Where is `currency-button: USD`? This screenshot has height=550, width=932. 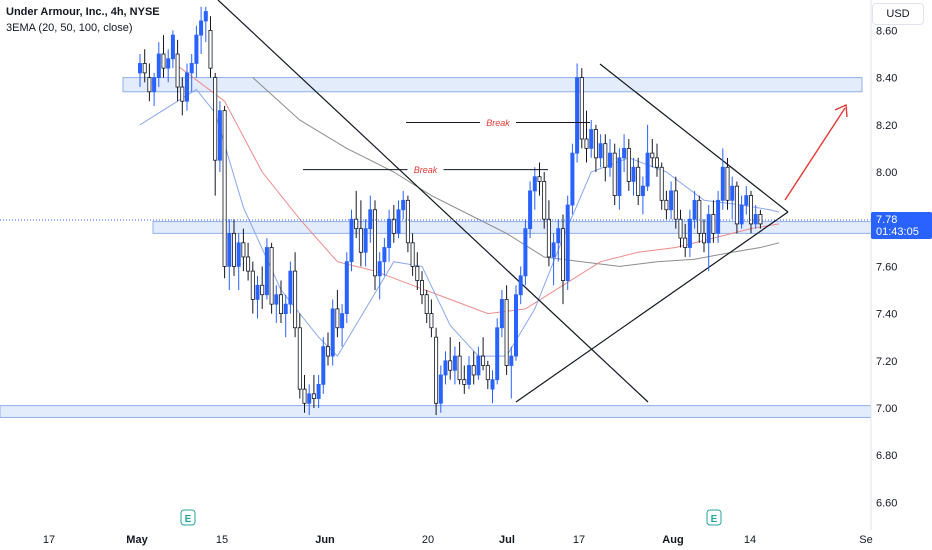
currency-button: USD is located at coordinates (898, 14).